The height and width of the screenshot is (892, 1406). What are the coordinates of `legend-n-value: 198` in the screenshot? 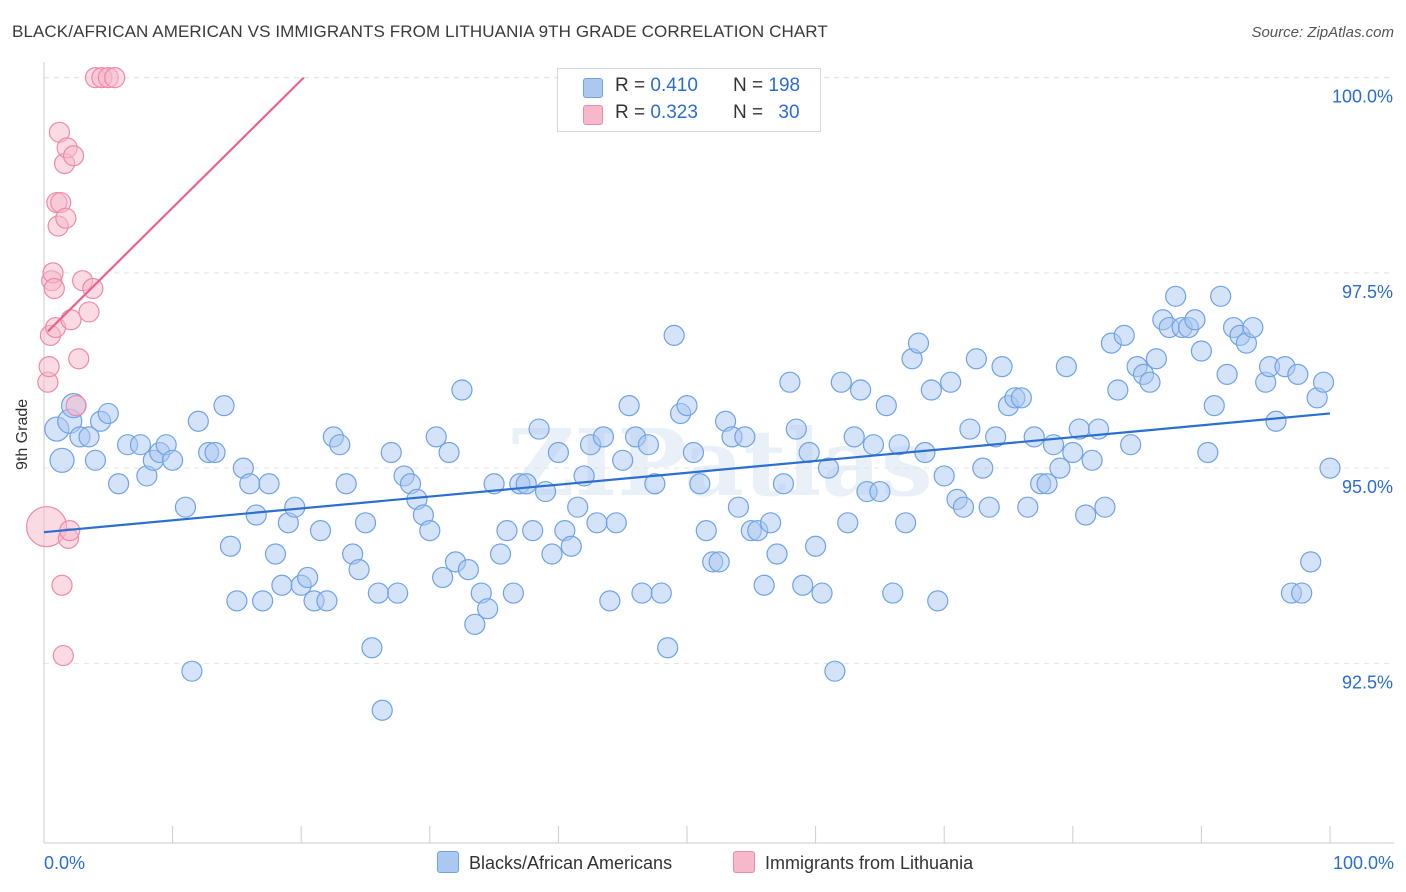 It's located at (784, 85).